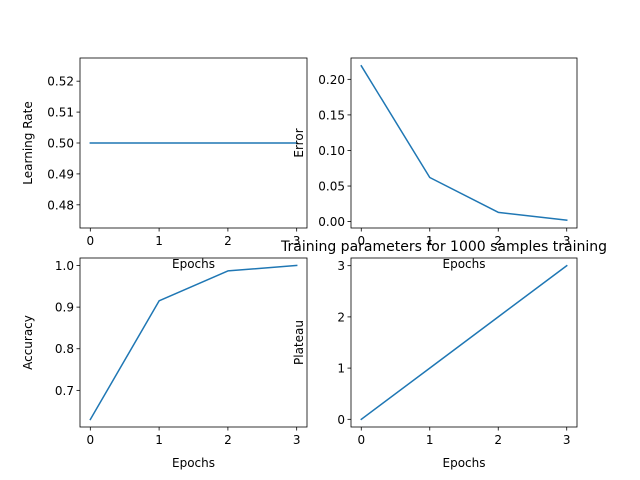 This screenshot has height=480, width=640. What do you see at coordinates (464, 463) in the screenshot?
I see `plateau-xlabel: Epochs` at bounding box center [464, 463].